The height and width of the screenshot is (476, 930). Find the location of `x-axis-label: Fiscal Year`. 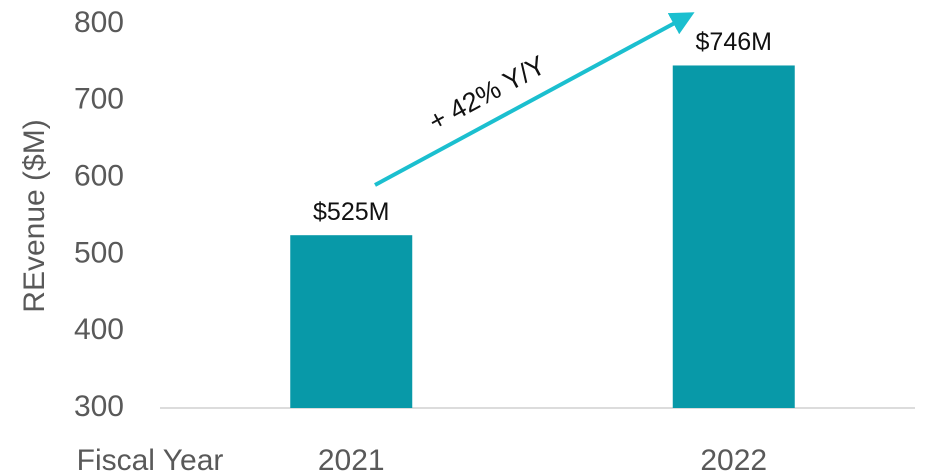

x-axis-label: Fiscal Year is located at coordinates (150, 460).